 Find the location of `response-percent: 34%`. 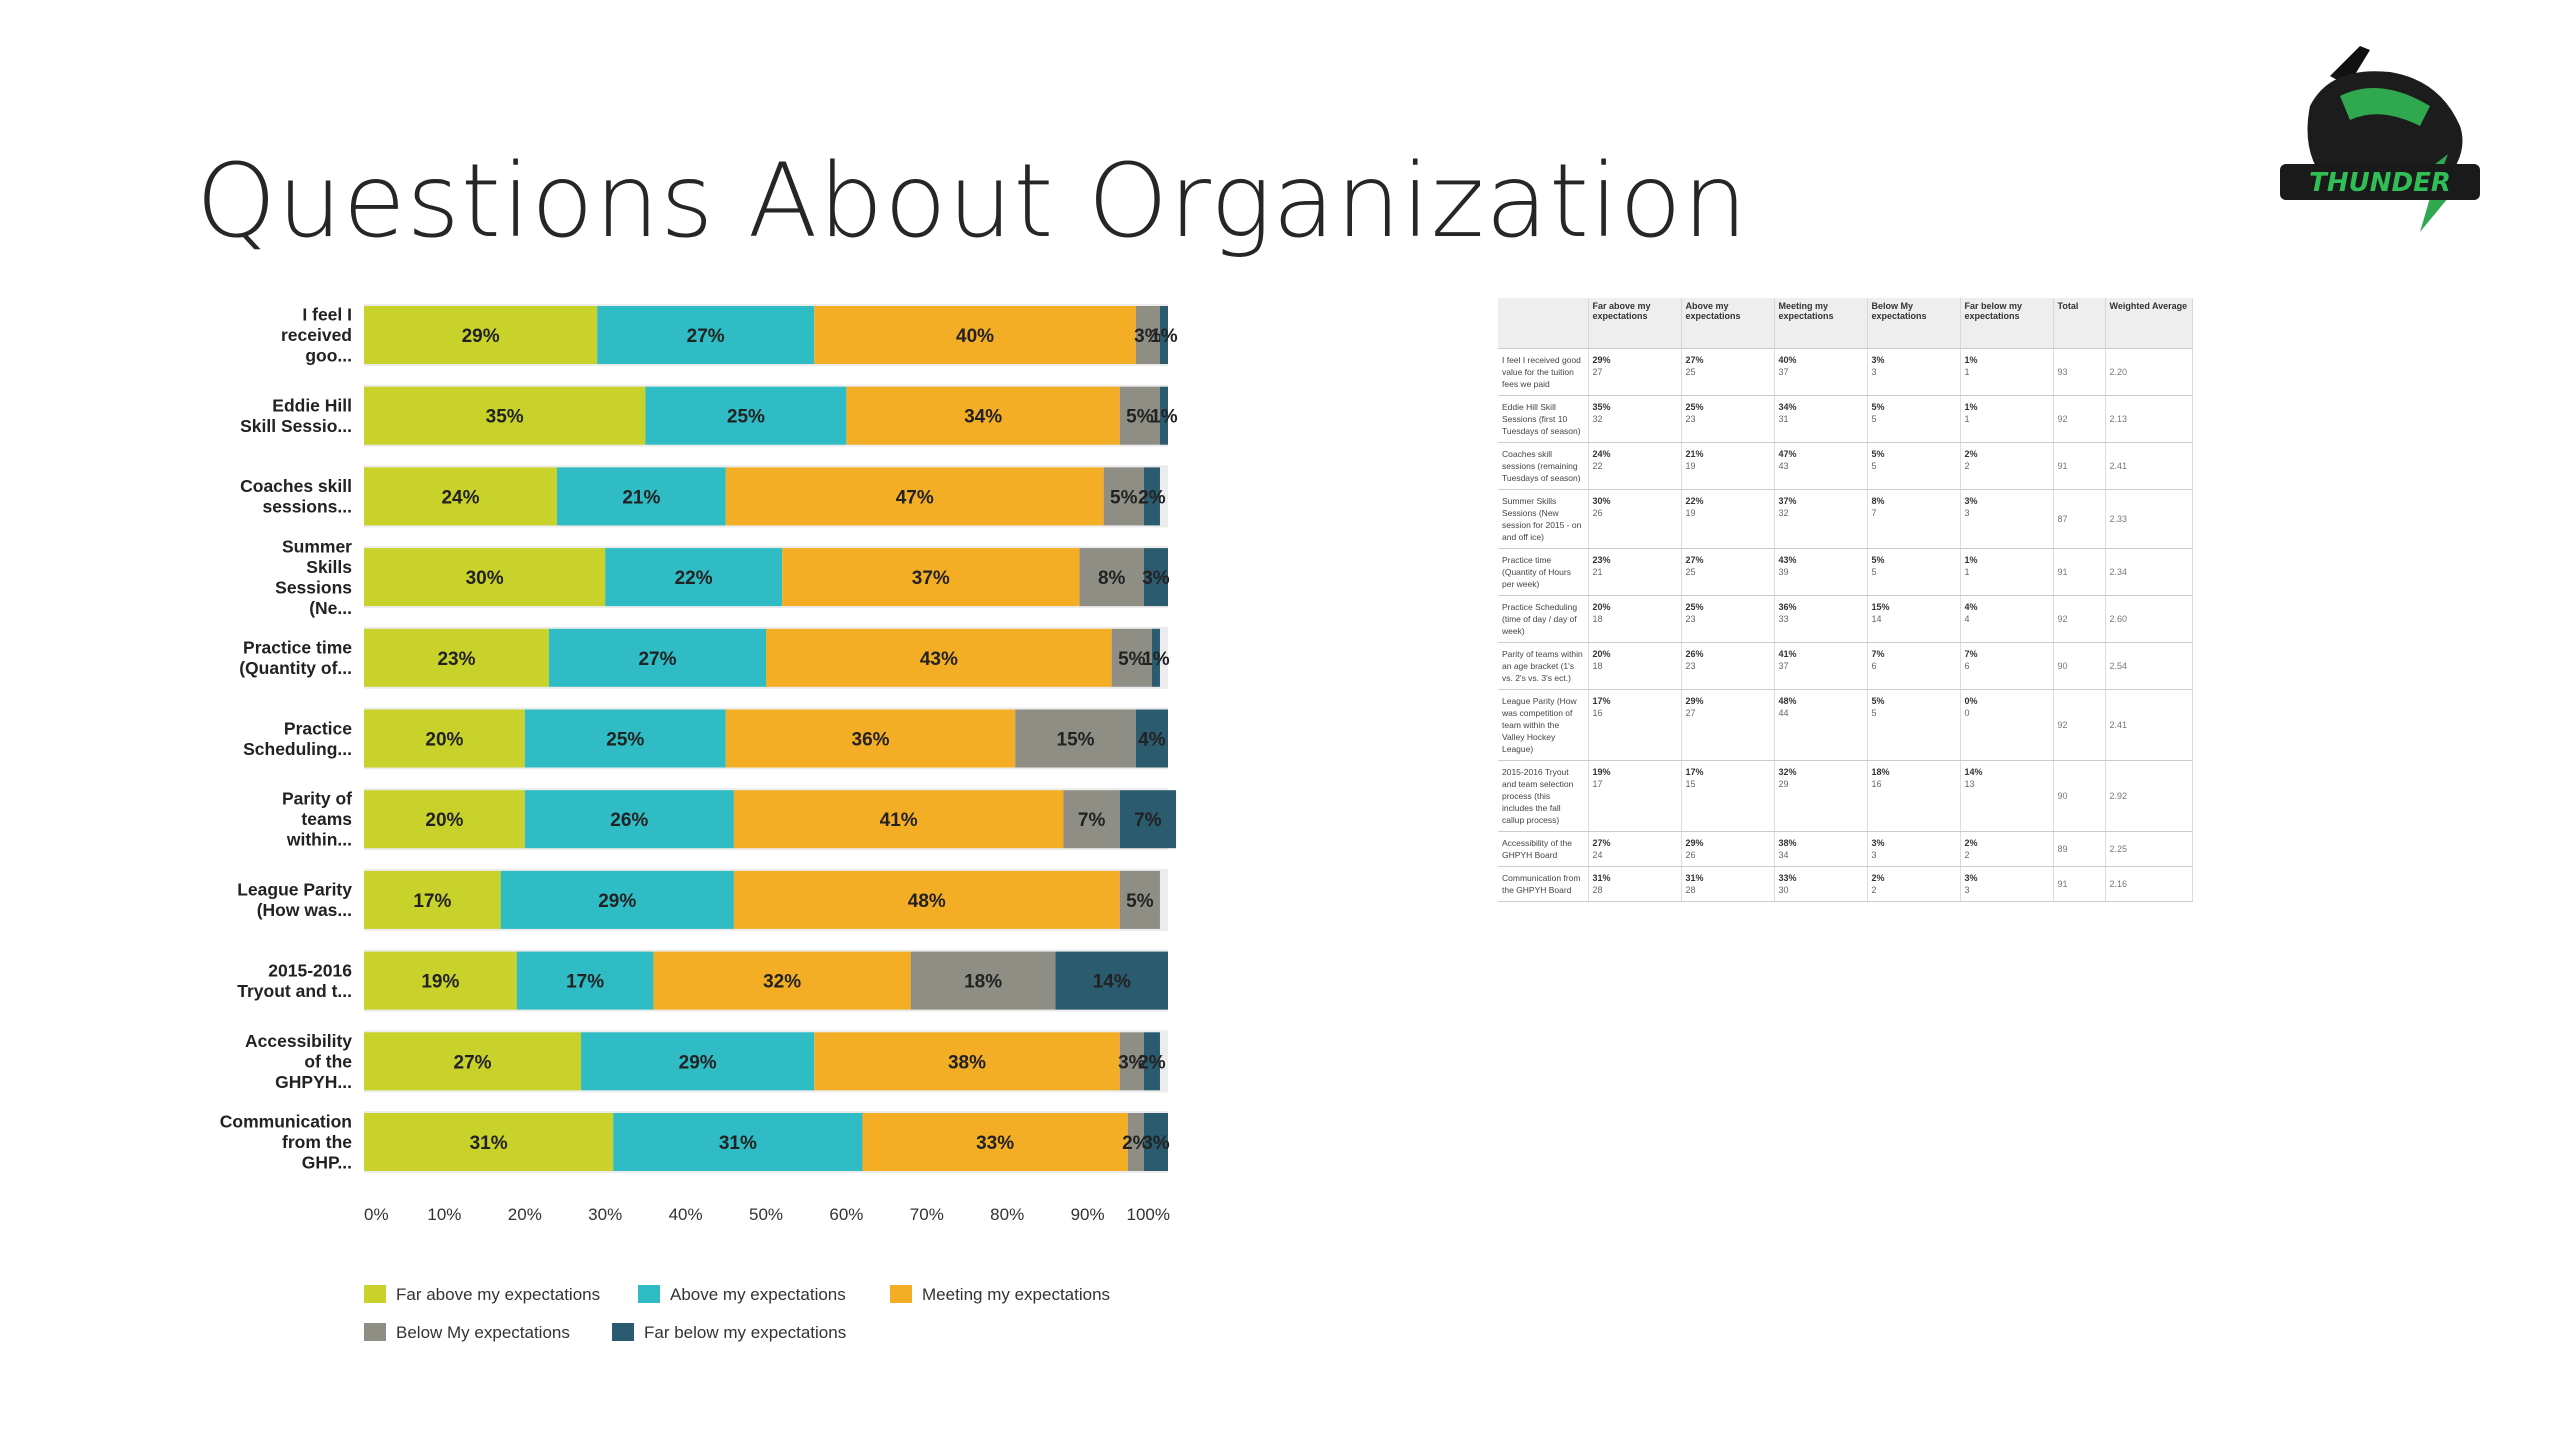

response-percent: 34% is located at coordinates (1787, 407).